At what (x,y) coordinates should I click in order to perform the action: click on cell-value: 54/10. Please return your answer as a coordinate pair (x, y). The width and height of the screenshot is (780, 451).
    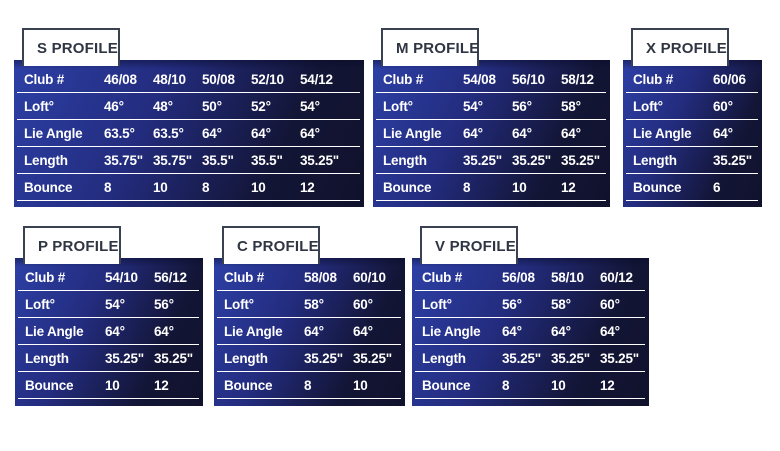
    Looking at the image, I should click on (121, 277).